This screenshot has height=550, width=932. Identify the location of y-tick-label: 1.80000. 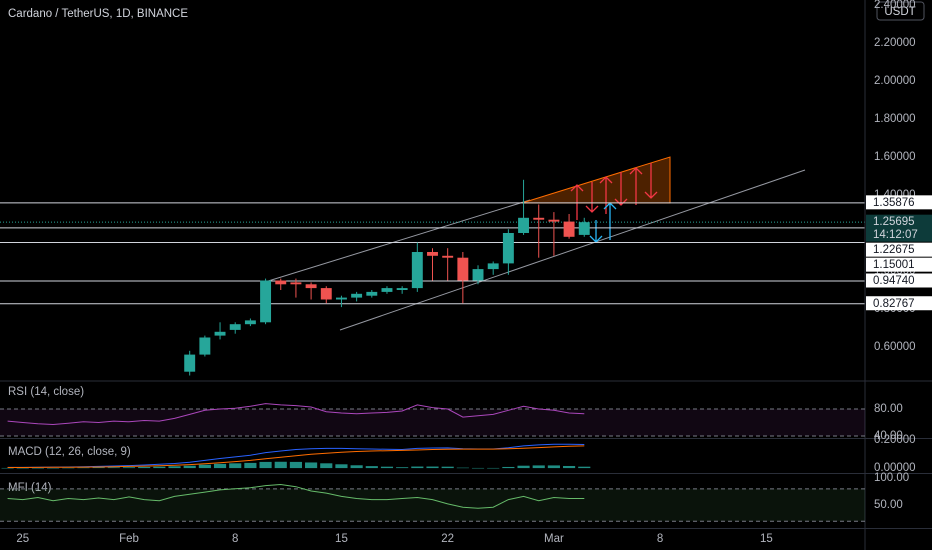
(895, 119).